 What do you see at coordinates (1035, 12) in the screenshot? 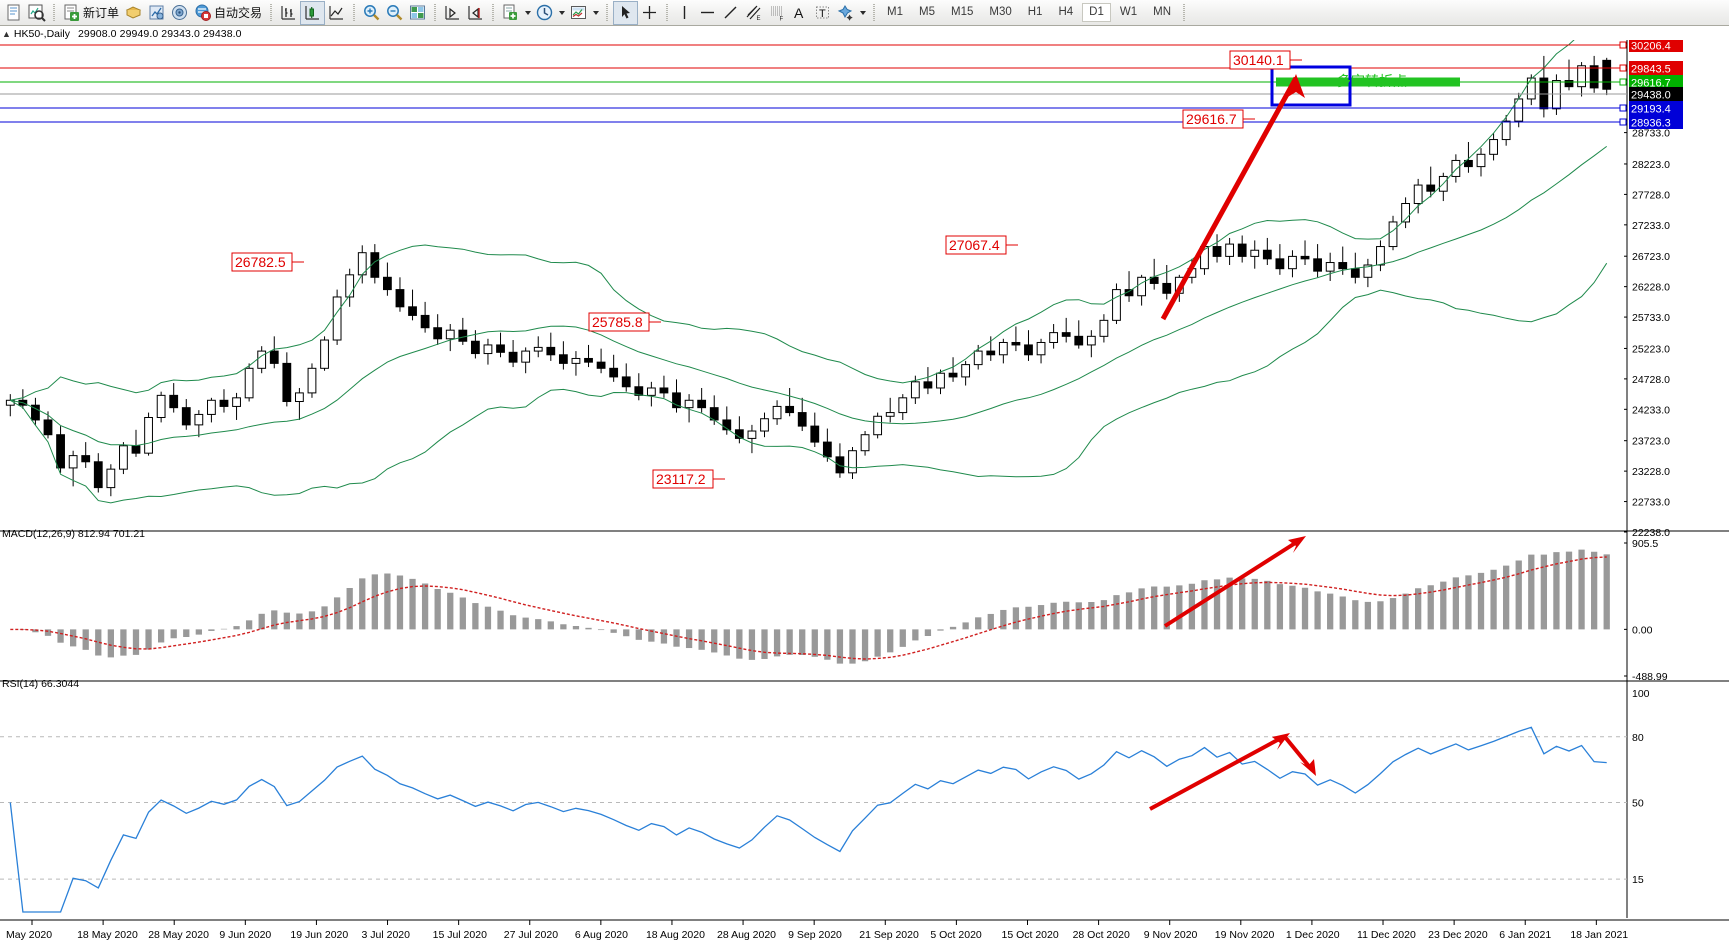
I see `timeframe-h1: H1` at bounding box center [1035, 12].